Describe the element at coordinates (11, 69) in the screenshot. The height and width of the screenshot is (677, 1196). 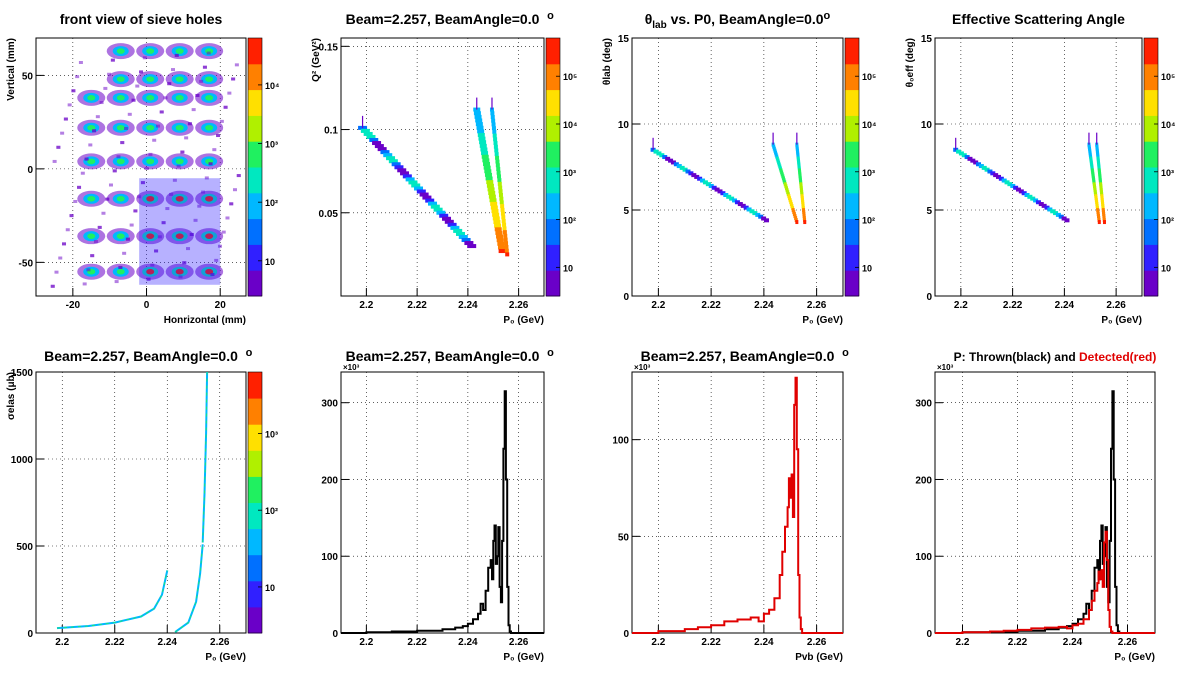
I see `y-axis-label: Vertical (mm)` at that location.